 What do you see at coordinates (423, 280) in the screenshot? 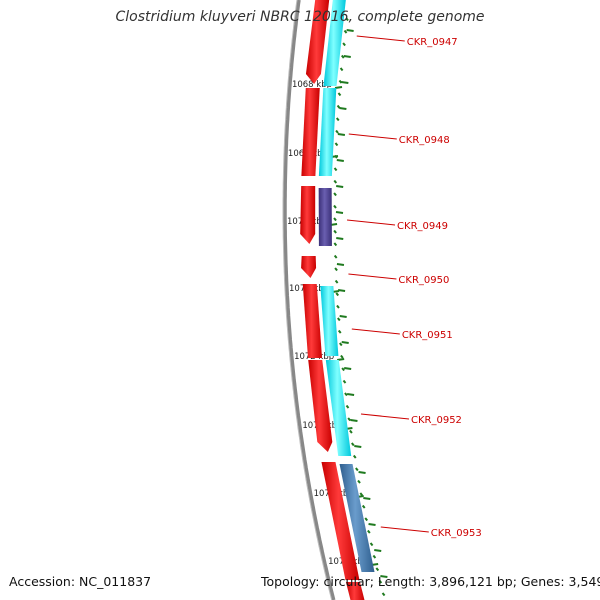
I see `gene-label: CKR_0950` at bounding box center [423, 280].